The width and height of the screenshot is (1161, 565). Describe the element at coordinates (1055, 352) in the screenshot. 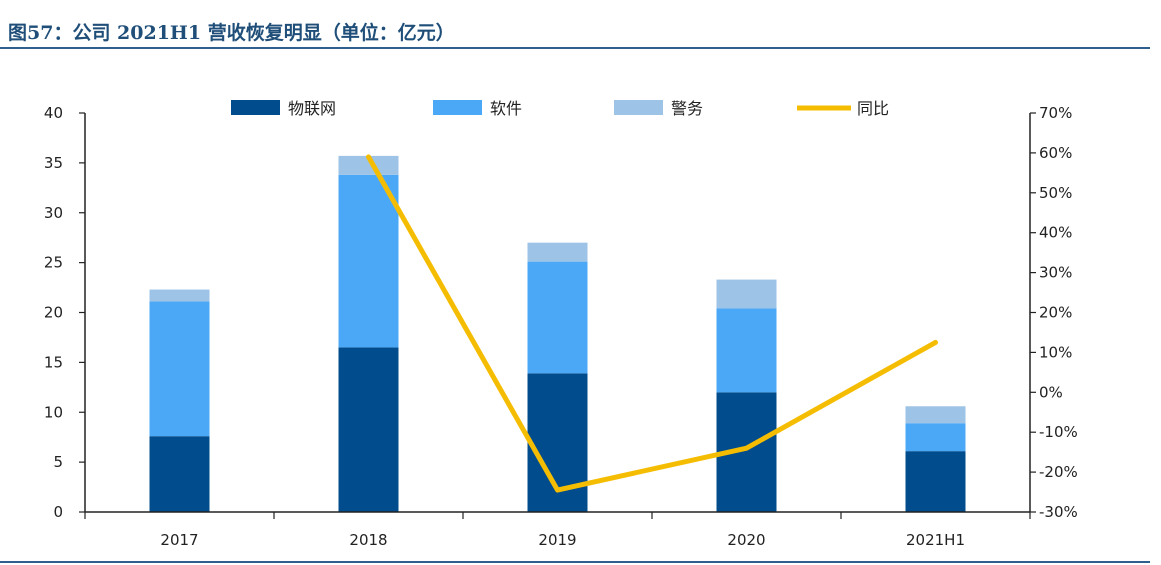

I see `right-tick-label: 10%` at that location.